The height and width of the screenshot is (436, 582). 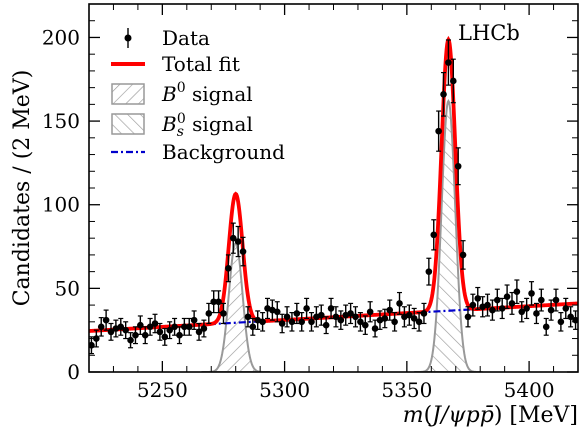 What do you see at coordinates (61, 205) in the screenshot?
I see `y-tick-label: 100` at bounding box center [61, 205].